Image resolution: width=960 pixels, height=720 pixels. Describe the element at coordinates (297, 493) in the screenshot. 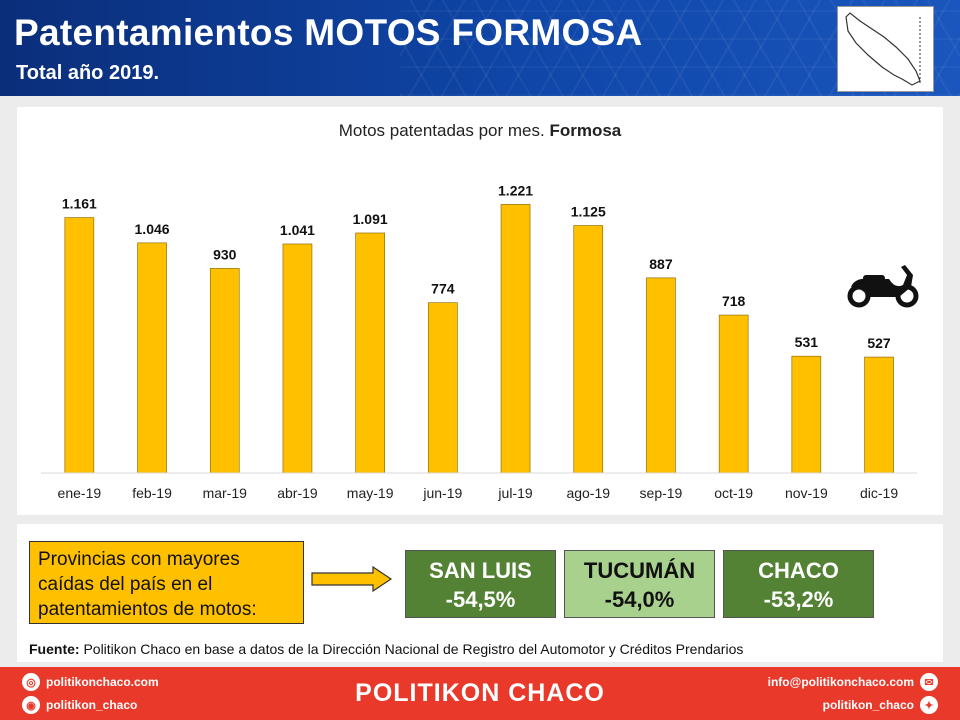

I see `x-tick-label: abr-19` at that location.